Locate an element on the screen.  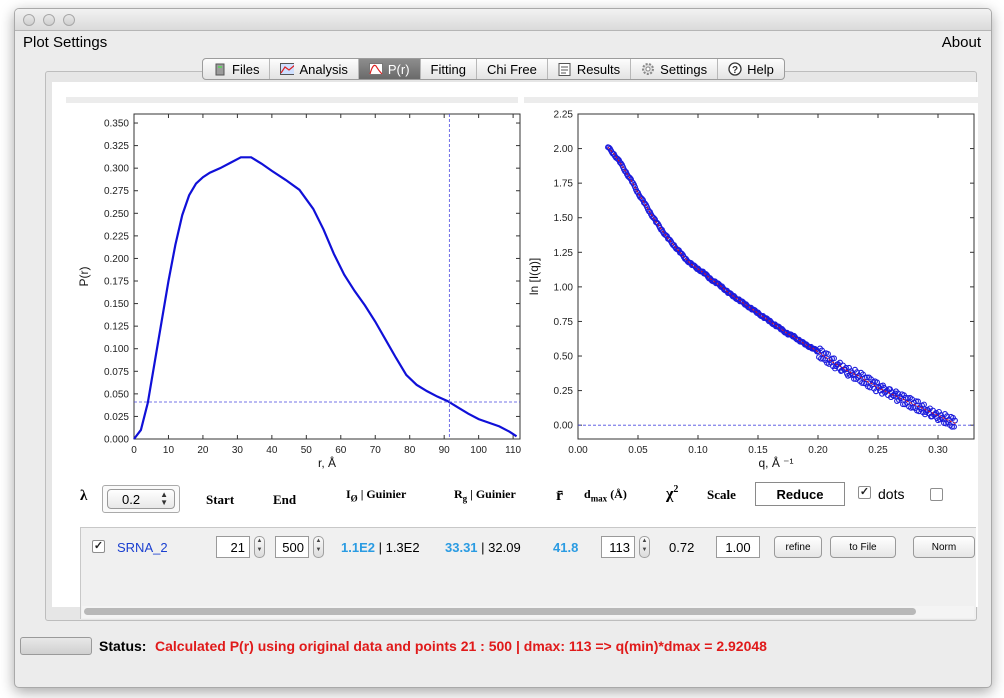
tab-chi-free: Chi Free is located at coordinates (512, 69).